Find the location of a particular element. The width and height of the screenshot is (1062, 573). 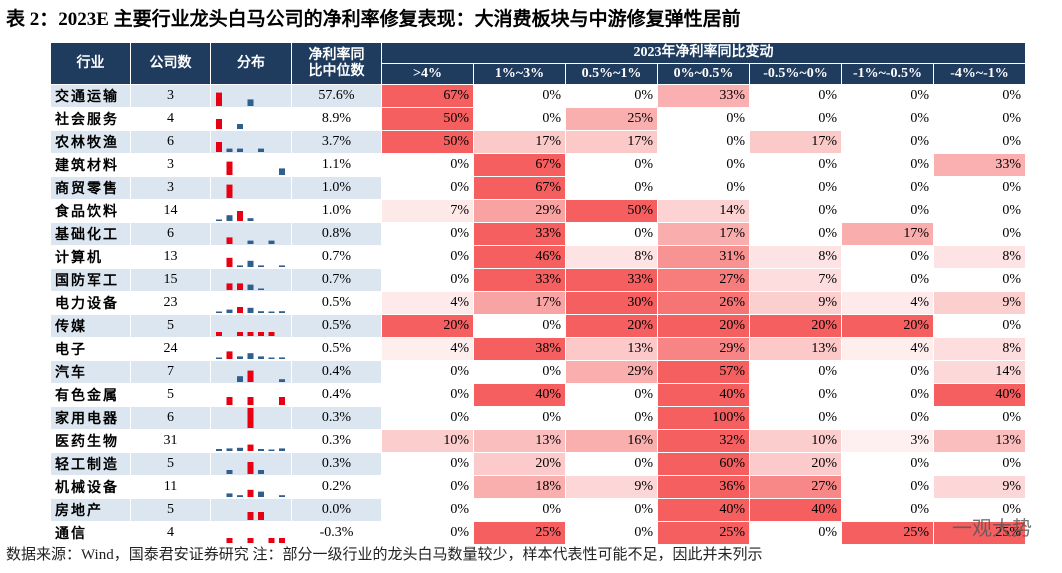

row: 汽车 7 0.4% 0% 0% 29% 57% 0% 0% 14% is located at coordinates (538, 372).